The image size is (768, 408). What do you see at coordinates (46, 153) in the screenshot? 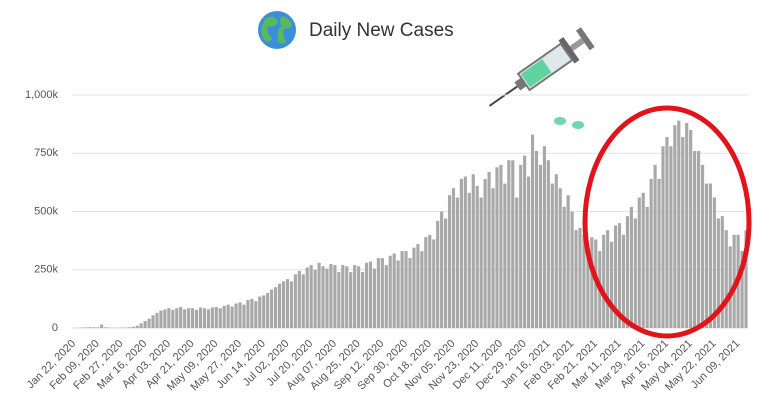
I see `y-tick-label: 750k` at bounding box center [46, 153].